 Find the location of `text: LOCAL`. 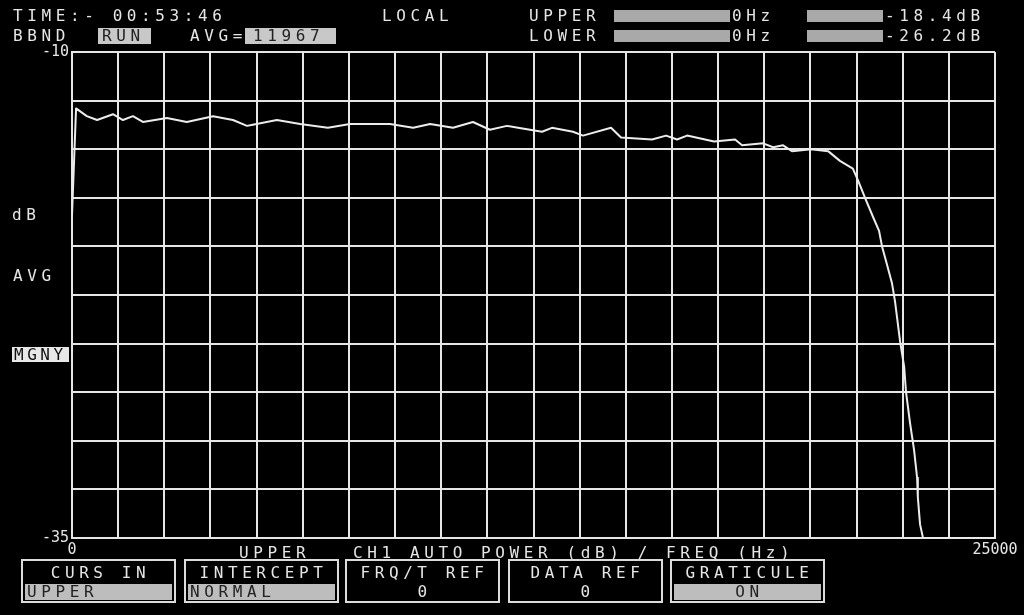

text: LOCAL is located at coordinates (418, 15).